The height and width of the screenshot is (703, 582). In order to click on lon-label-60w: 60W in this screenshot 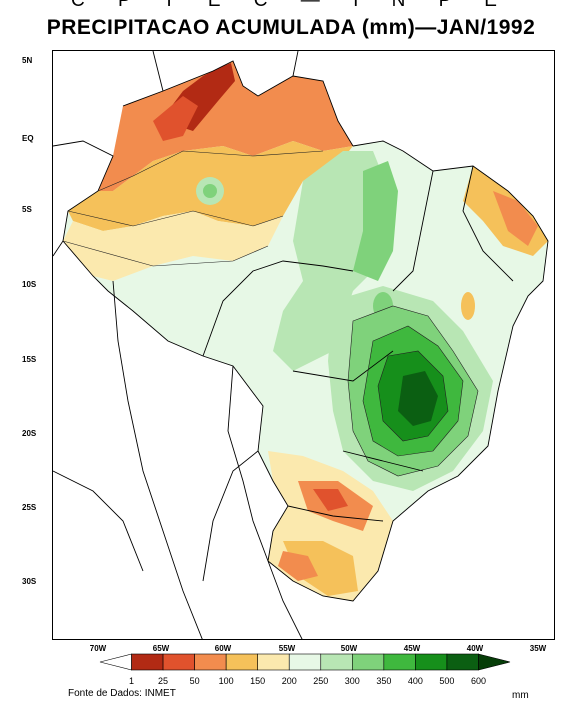, I will do `click(223, 648)`.